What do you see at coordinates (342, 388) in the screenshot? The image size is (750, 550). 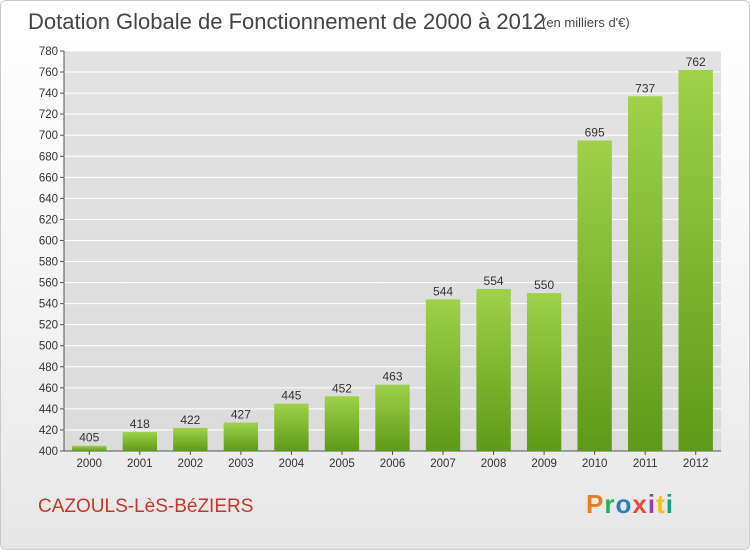 I see `value-label: 452` at bounding box center [342, 388].